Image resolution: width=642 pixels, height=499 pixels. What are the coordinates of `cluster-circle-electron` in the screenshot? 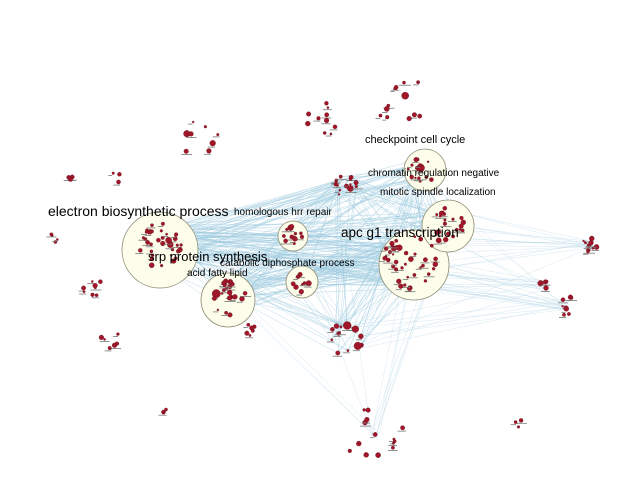 It's located at (160, 250).